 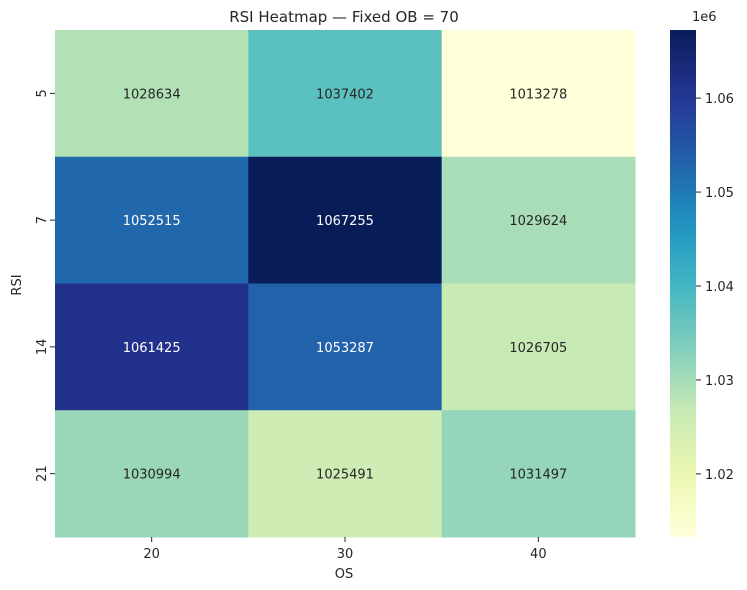 What do you see at coordinates (704, 17) in the screenshot?
I see `colorbar-multiplier: 1e6` at bounding box center [704, 17].